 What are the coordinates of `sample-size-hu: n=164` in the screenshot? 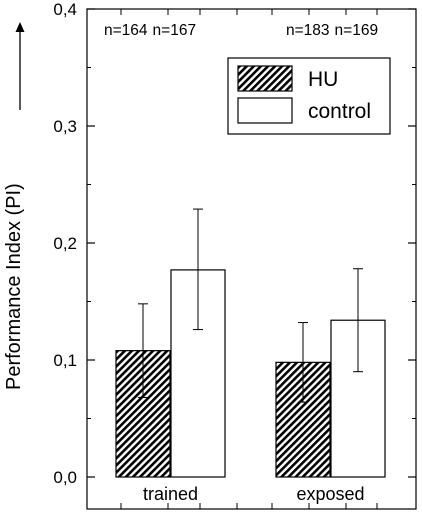 It's located at (126, 30).